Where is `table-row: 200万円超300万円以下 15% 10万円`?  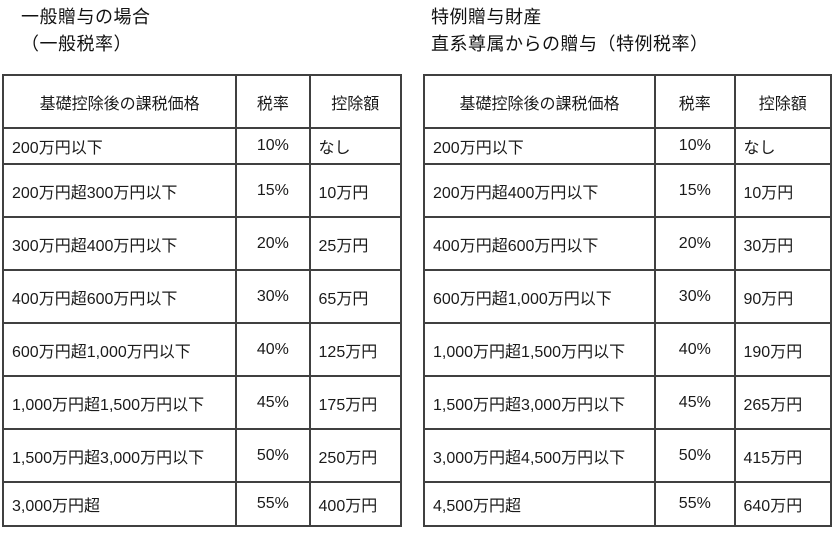
table-row: 200万円超300万円以下 15% 10万円 is located at coordinates (202, 190).